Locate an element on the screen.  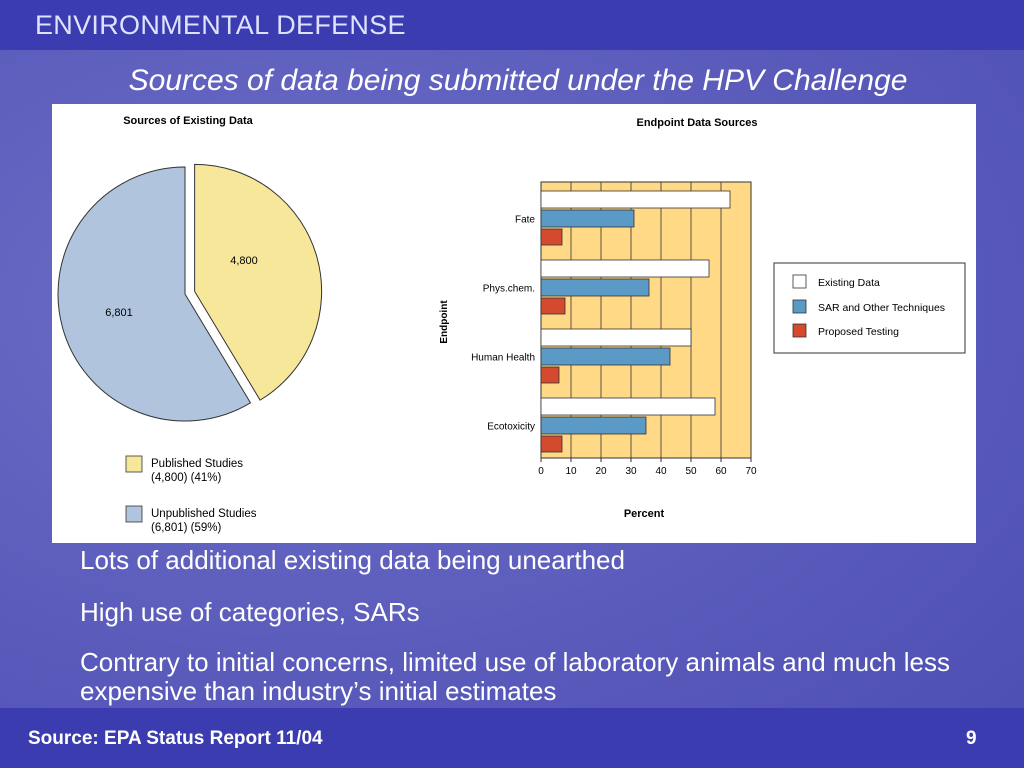
bar-legend-existing: Existing Data is located at coordinates (849, 283).